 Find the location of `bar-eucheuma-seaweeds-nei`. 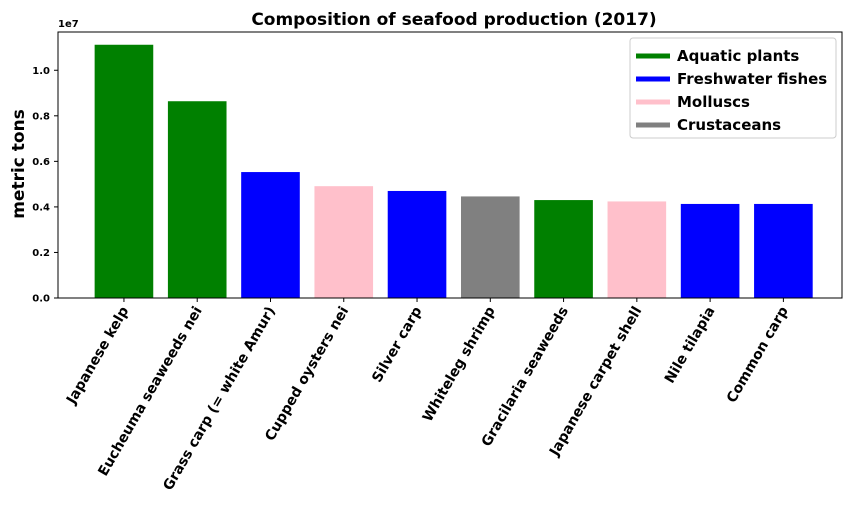

bar-eucheuma-seaweeds-nei is located at coordinates (197, 199).